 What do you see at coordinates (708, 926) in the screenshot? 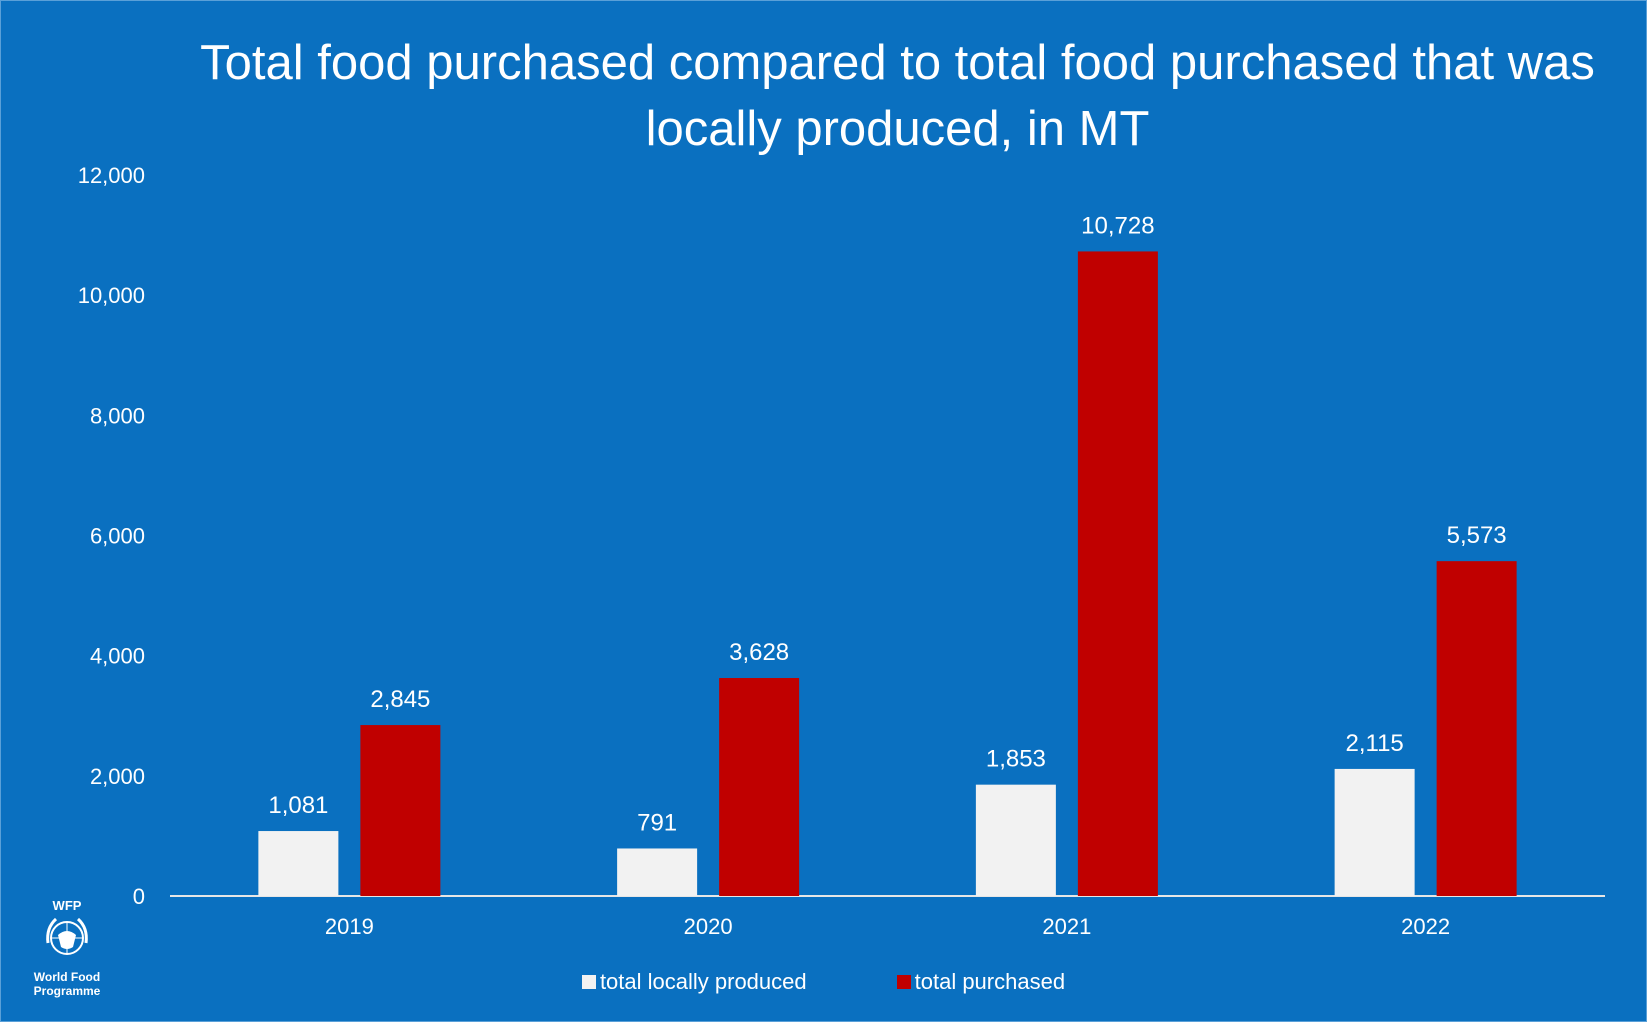
I see `x-tick-label: 2020` at bounding box center [708, 926].